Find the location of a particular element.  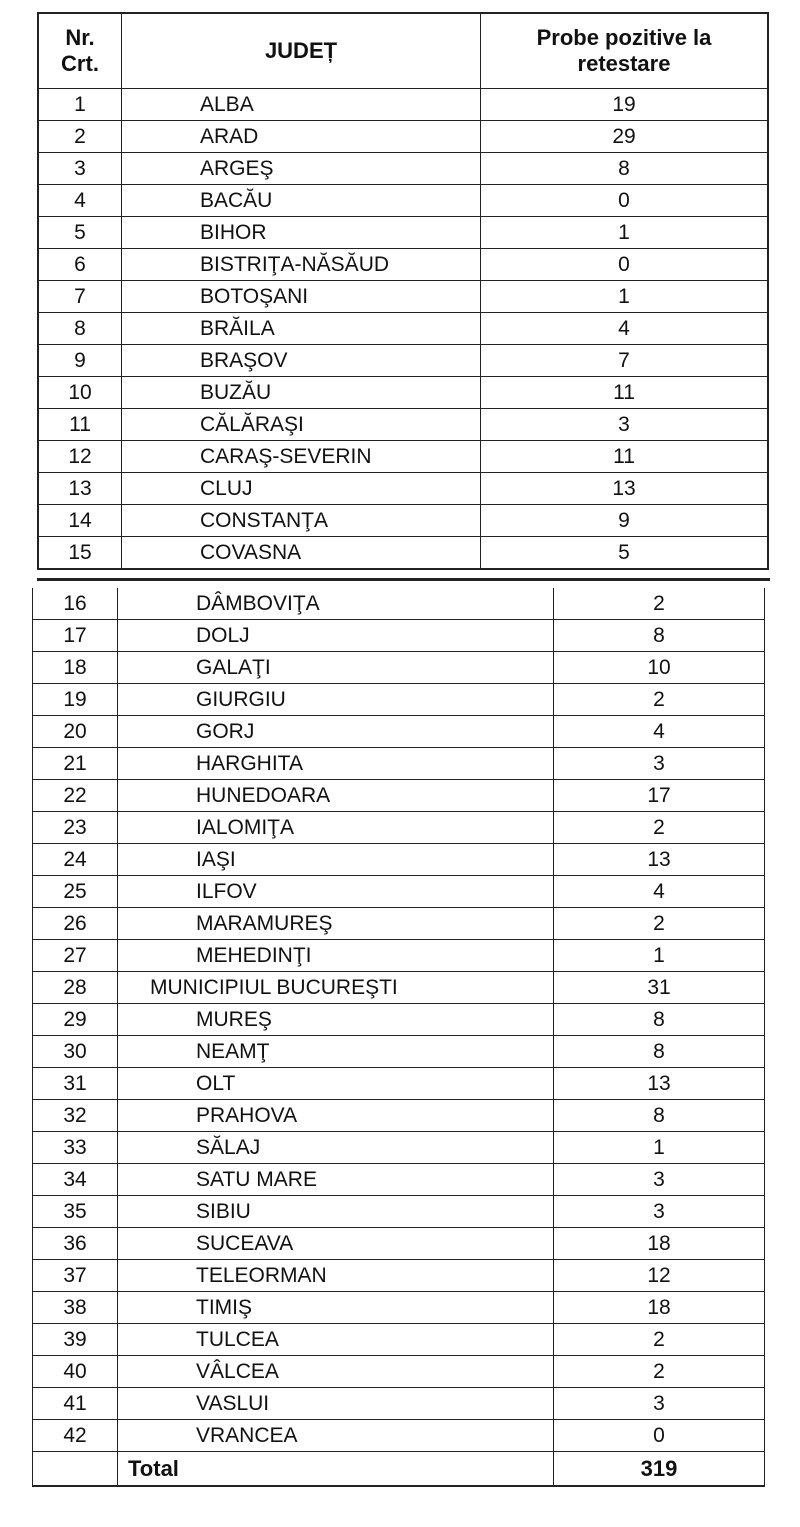

table-row: 35 SIBIU 3 is located at coordinates (398, 1211).